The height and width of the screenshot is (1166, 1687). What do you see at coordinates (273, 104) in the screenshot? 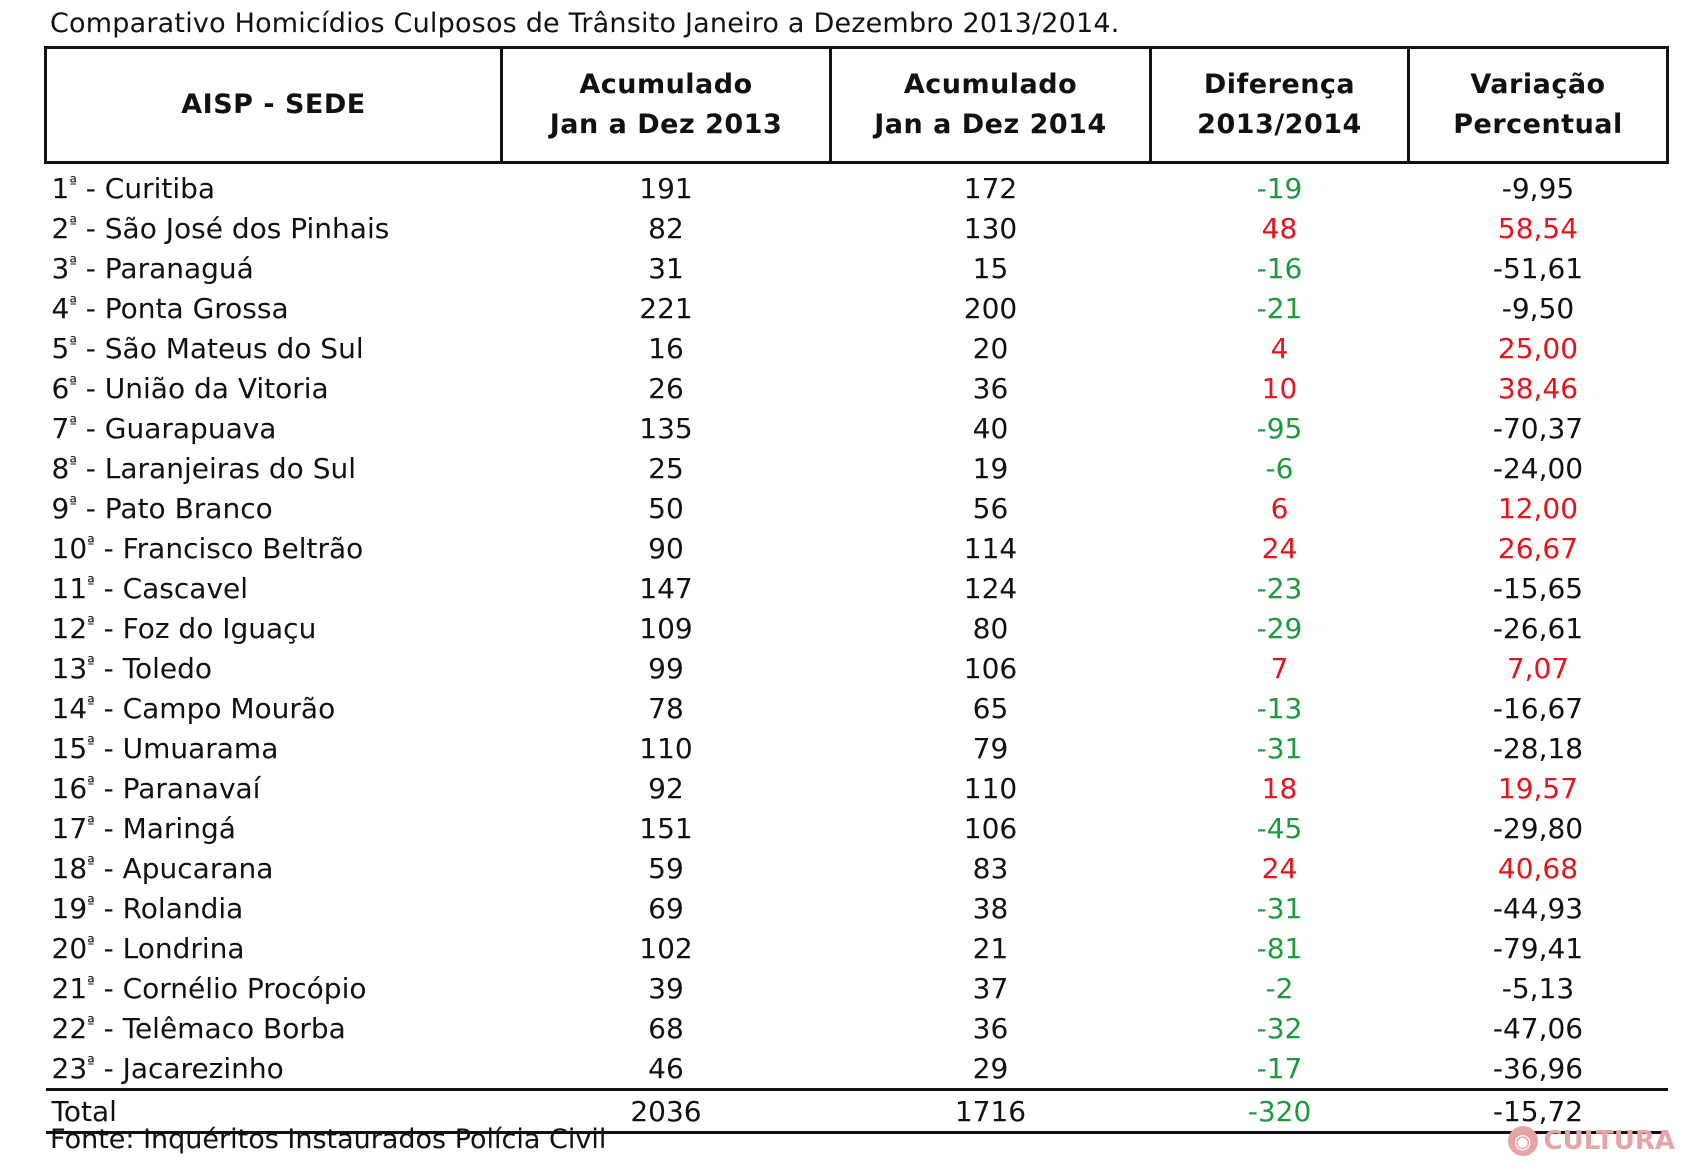
I see `column-header-line1: AISP - SEDE` at bounding box center [273, 104].